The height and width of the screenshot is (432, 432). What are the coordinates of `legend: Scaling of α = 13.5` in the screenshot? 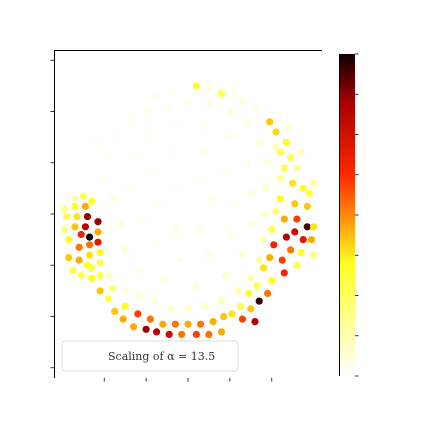 It's located at (150, 356).